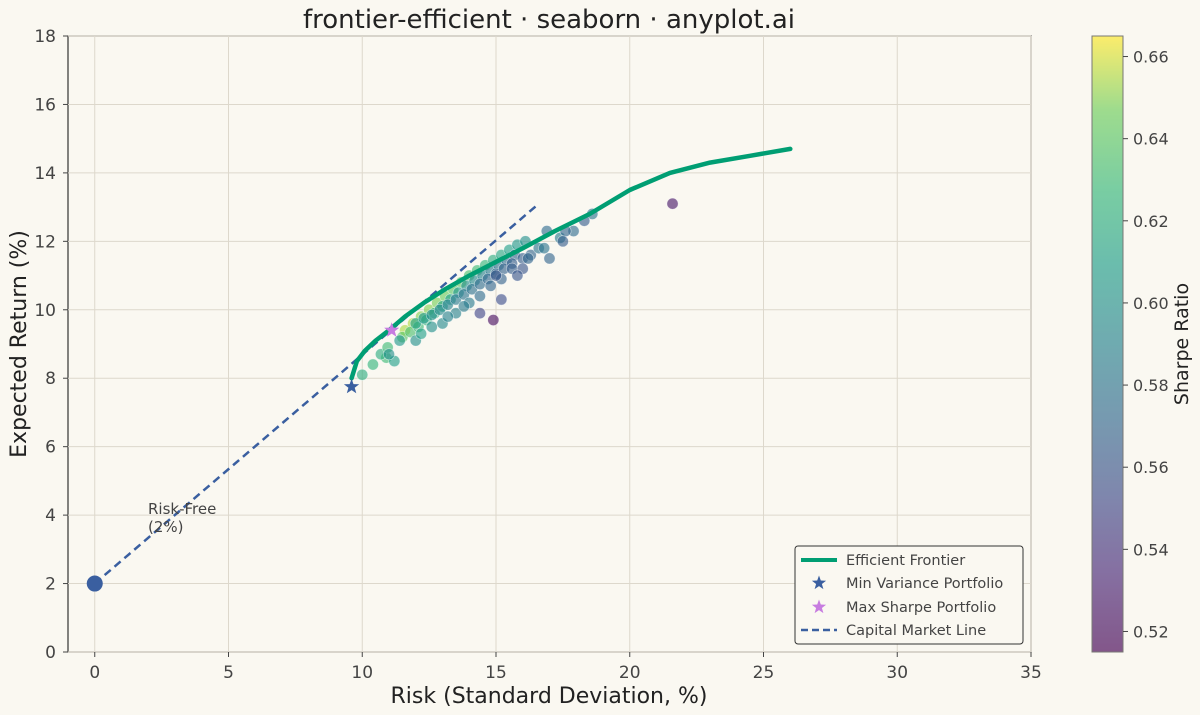 This screenshot has height=715, width=1200. What do you see at coordinates (549, 696) in the screenshot?
I see `x-axis-label: Risk (Standard Deviation, %)` at bounding box center [549, 696].